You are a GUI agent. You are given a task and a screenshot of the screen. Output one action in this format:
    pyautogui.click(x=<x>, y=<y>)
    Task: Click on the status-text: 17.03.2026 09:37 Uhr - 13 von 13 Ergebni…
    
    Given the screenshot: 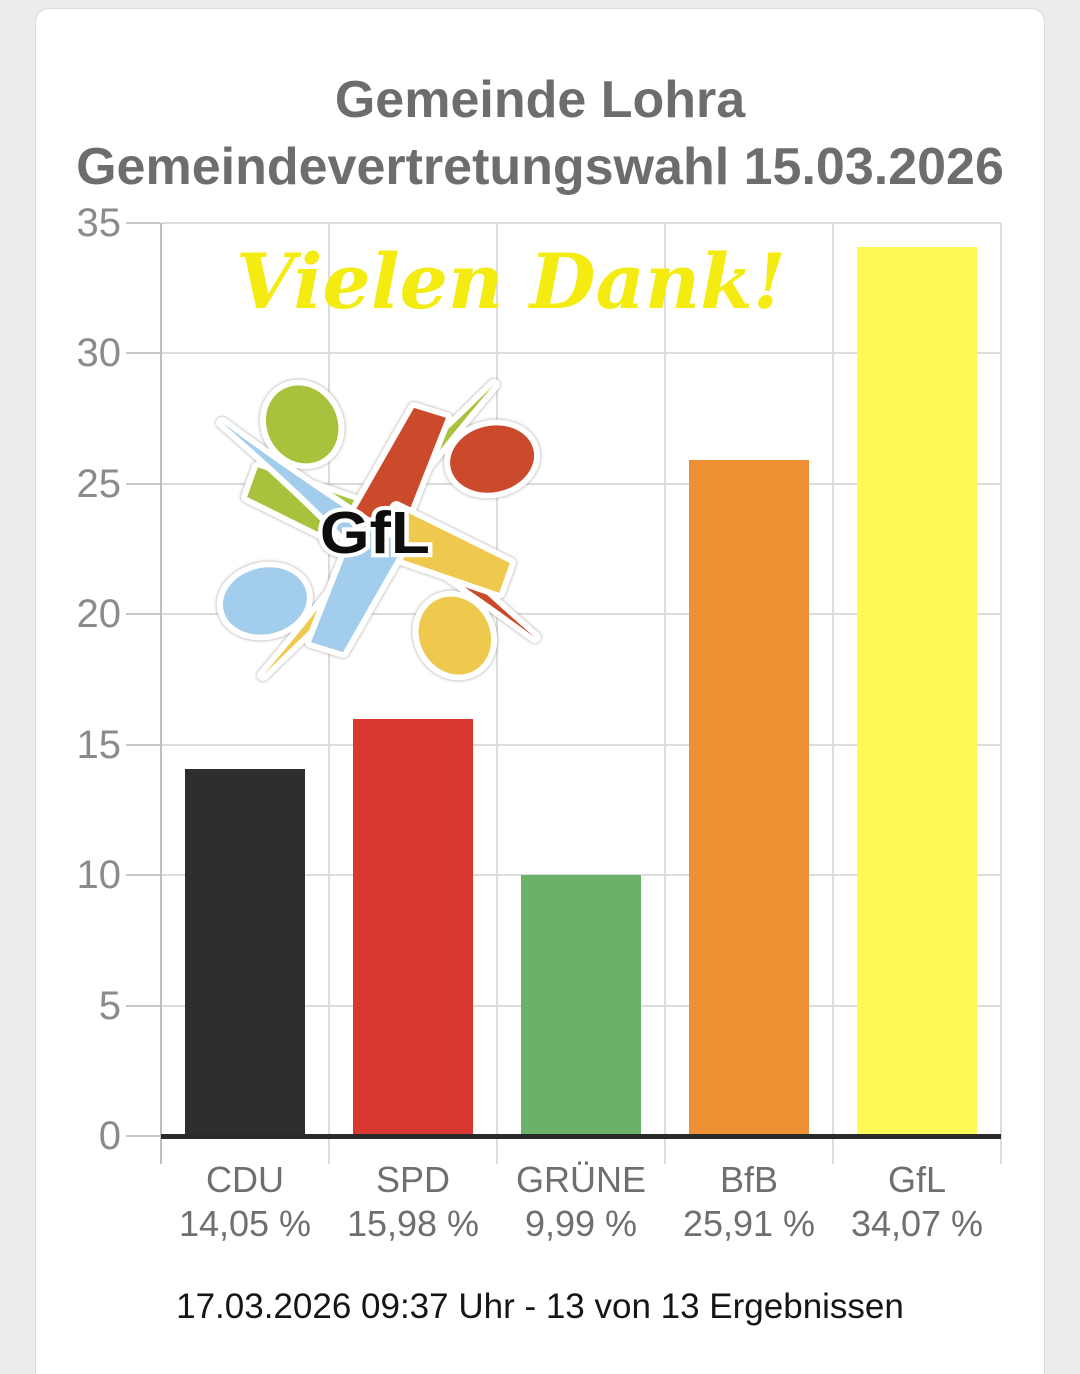 What is the action you would take?
    pyautogui.click(x=540, y=1306)
    